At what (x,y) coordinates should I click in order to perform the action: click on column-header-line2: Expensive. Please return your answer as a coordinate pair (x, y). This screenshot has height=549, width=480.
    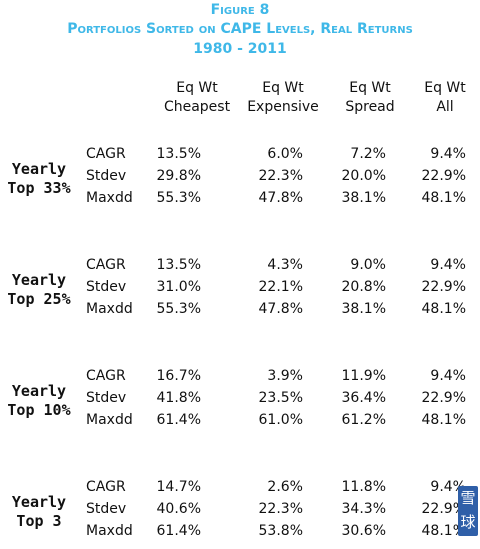
    Looking at the image, I should click on (283, 107).